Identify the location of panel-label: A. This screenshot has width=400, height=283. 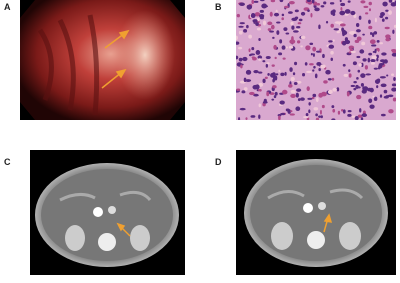
(7, 7).